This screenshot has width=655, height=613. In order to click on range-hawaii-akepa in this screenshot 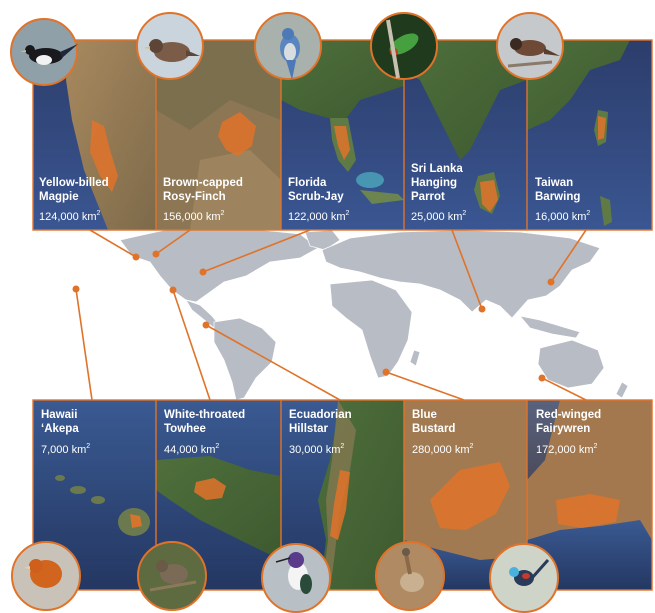, I will do `click(136, 521)`.